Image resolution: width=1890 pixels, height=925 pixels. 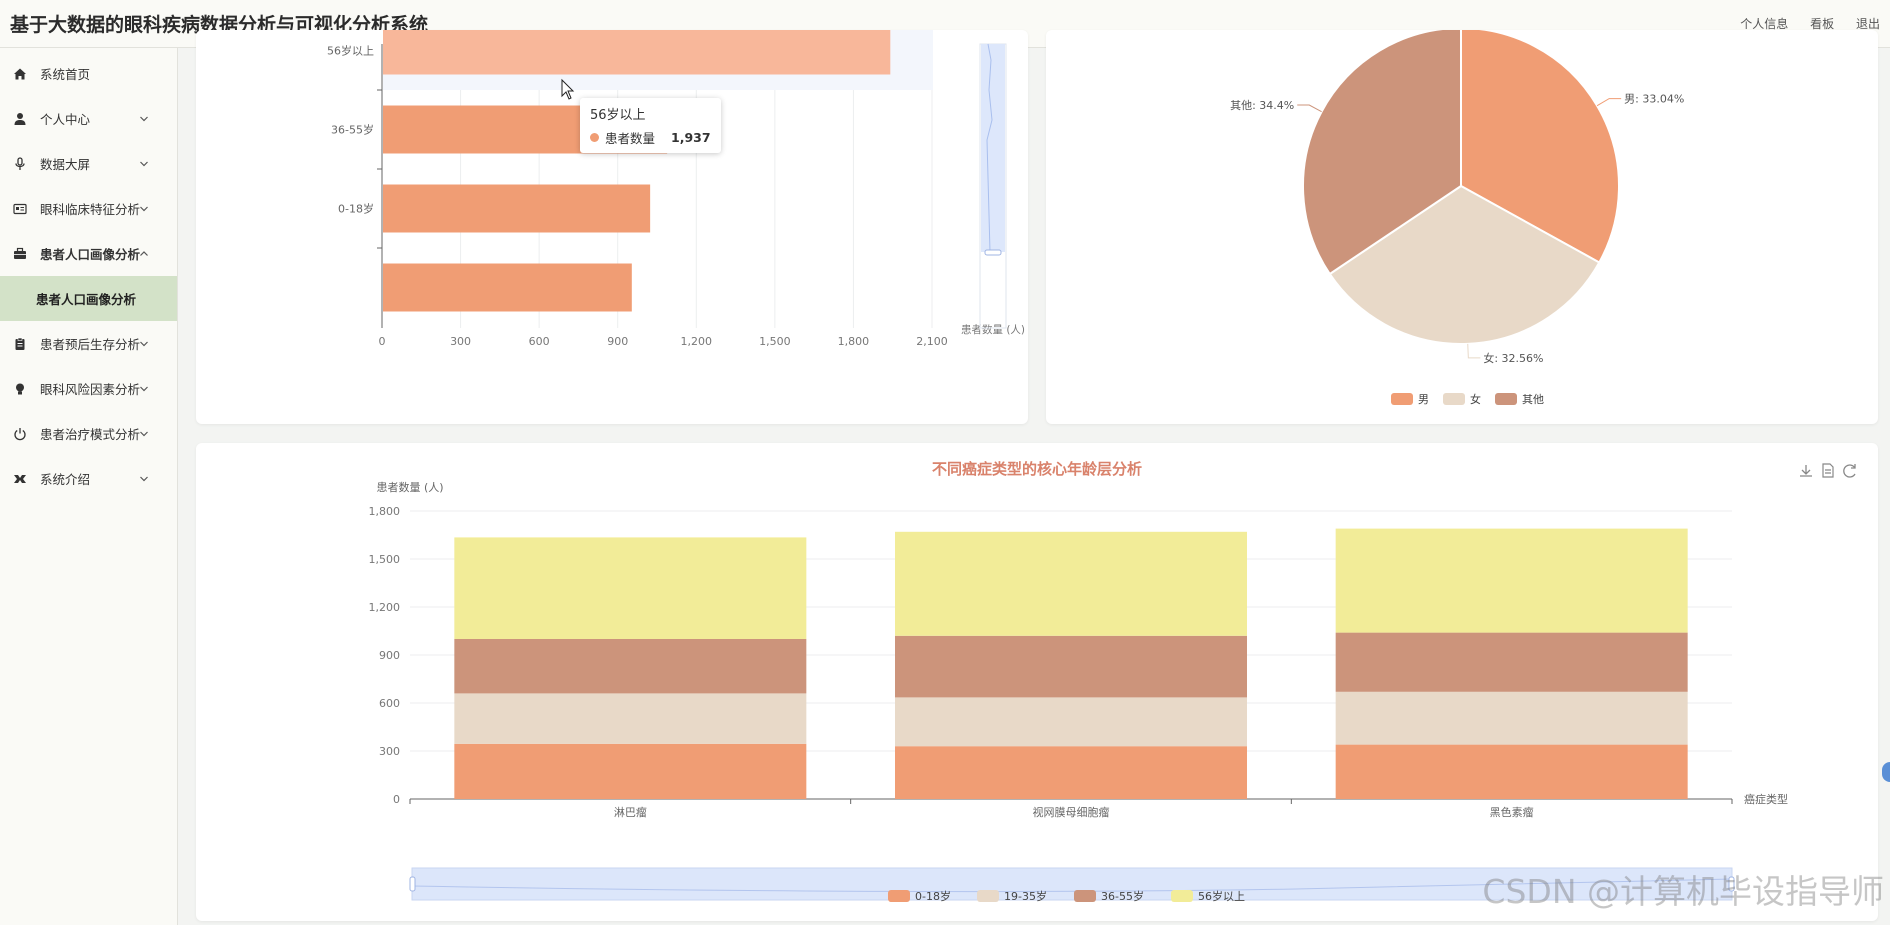 What do you see at coordinates (20, 434) in the screenshot?
I see `power-icon` at bounding box center [20, 434].